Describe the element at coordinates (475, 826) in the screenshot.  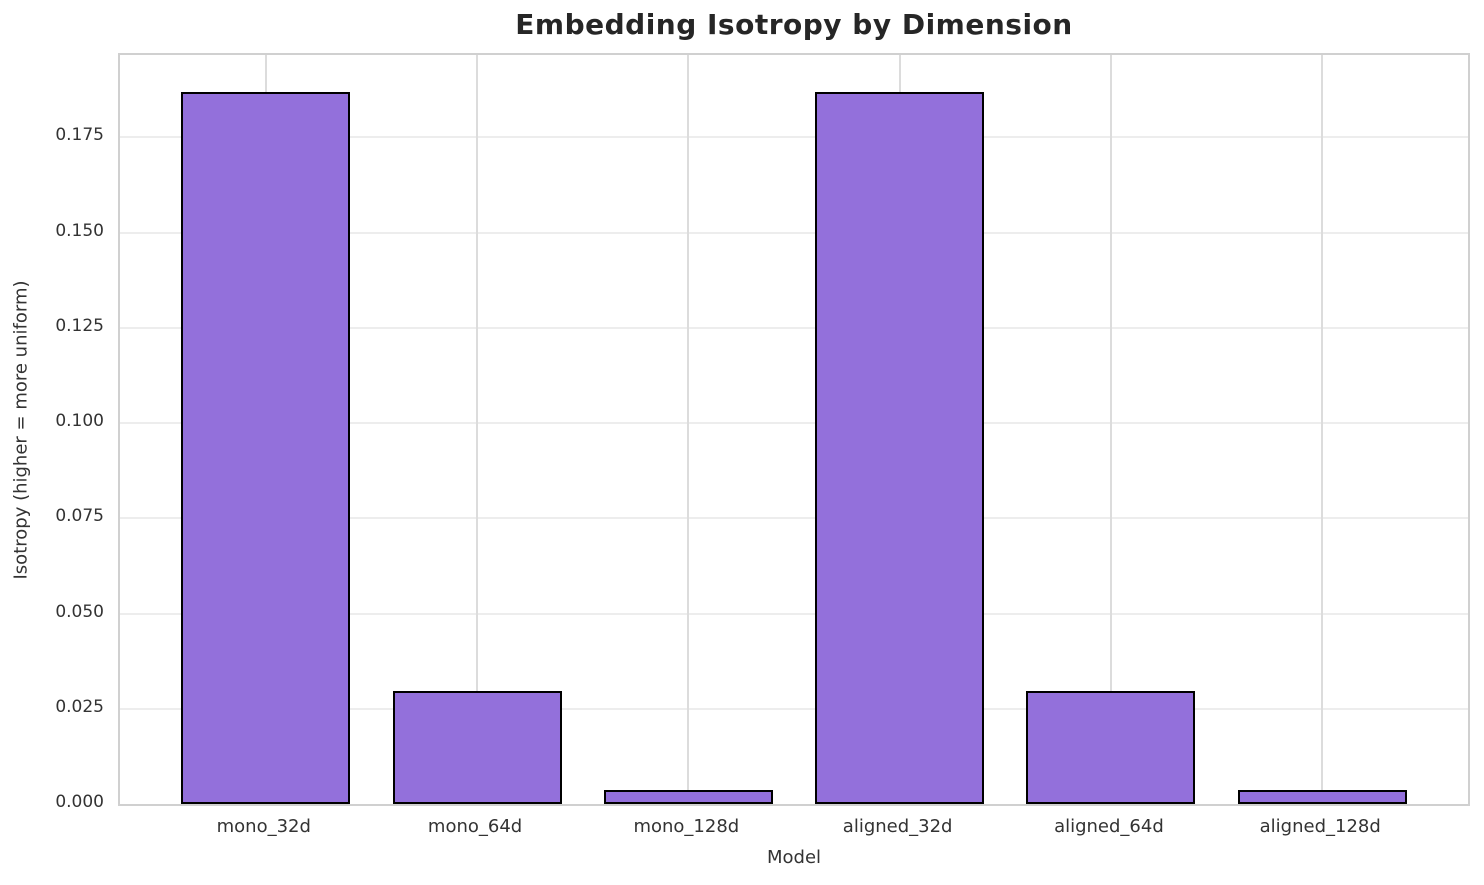
I see `x-tick-label: mono_64d` at that location.